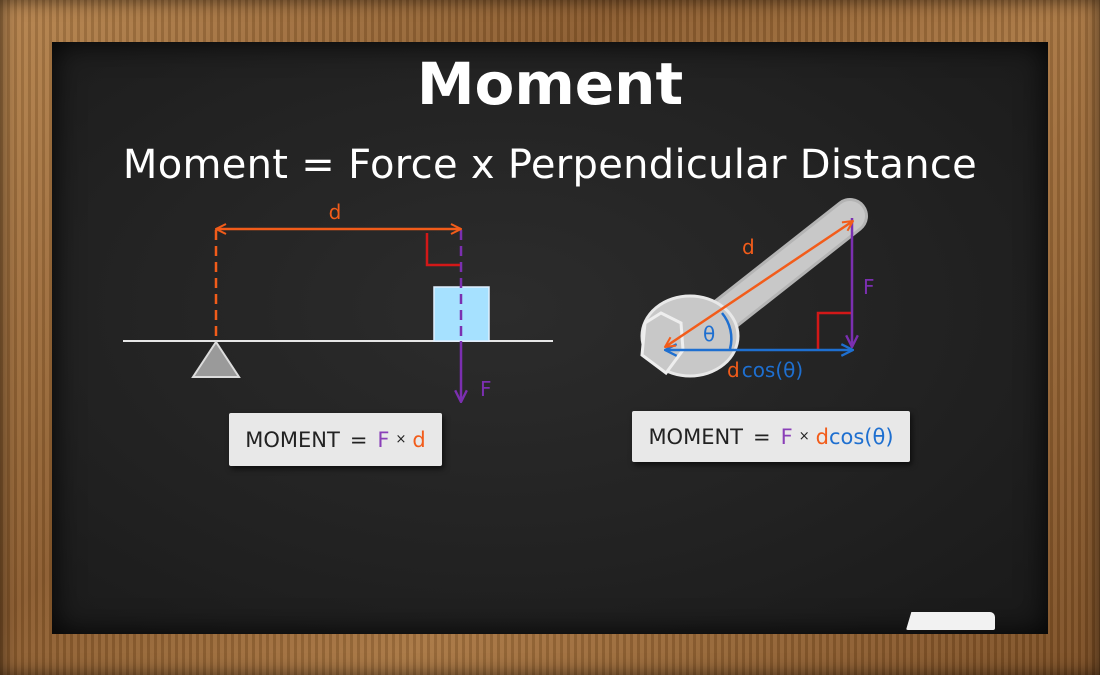  Describe the element at coordinates (748, 247) in the screenshot. I see `distance-label-2: d` at that location.